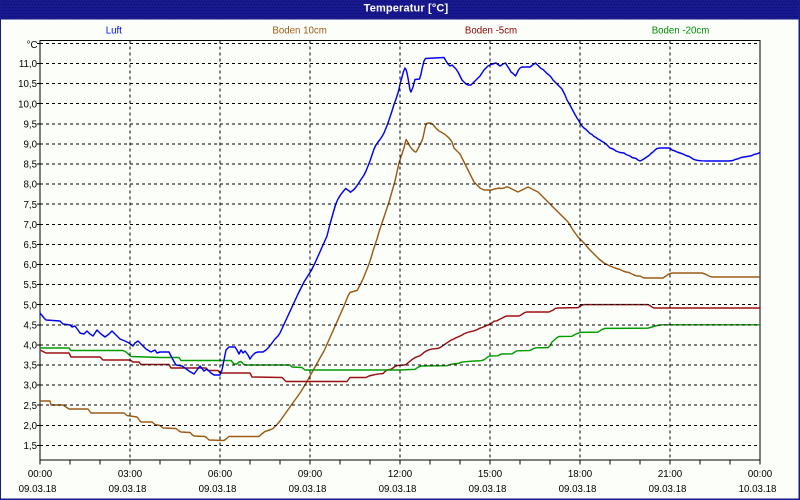 Image resolution: width=800 pixels, height=500 pixels. I want to click on svg-text: Luft, so click(114, 31).